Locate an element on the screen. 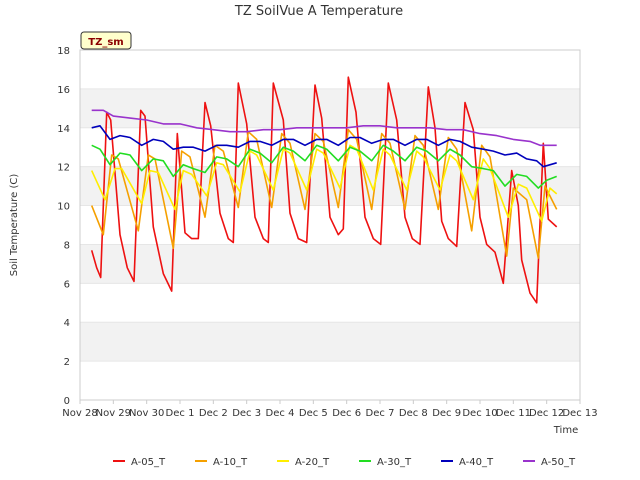 The width and height of the screenshot is (640, 480). site-badge-label: TZ_sm is located at coordinates (105, 42).